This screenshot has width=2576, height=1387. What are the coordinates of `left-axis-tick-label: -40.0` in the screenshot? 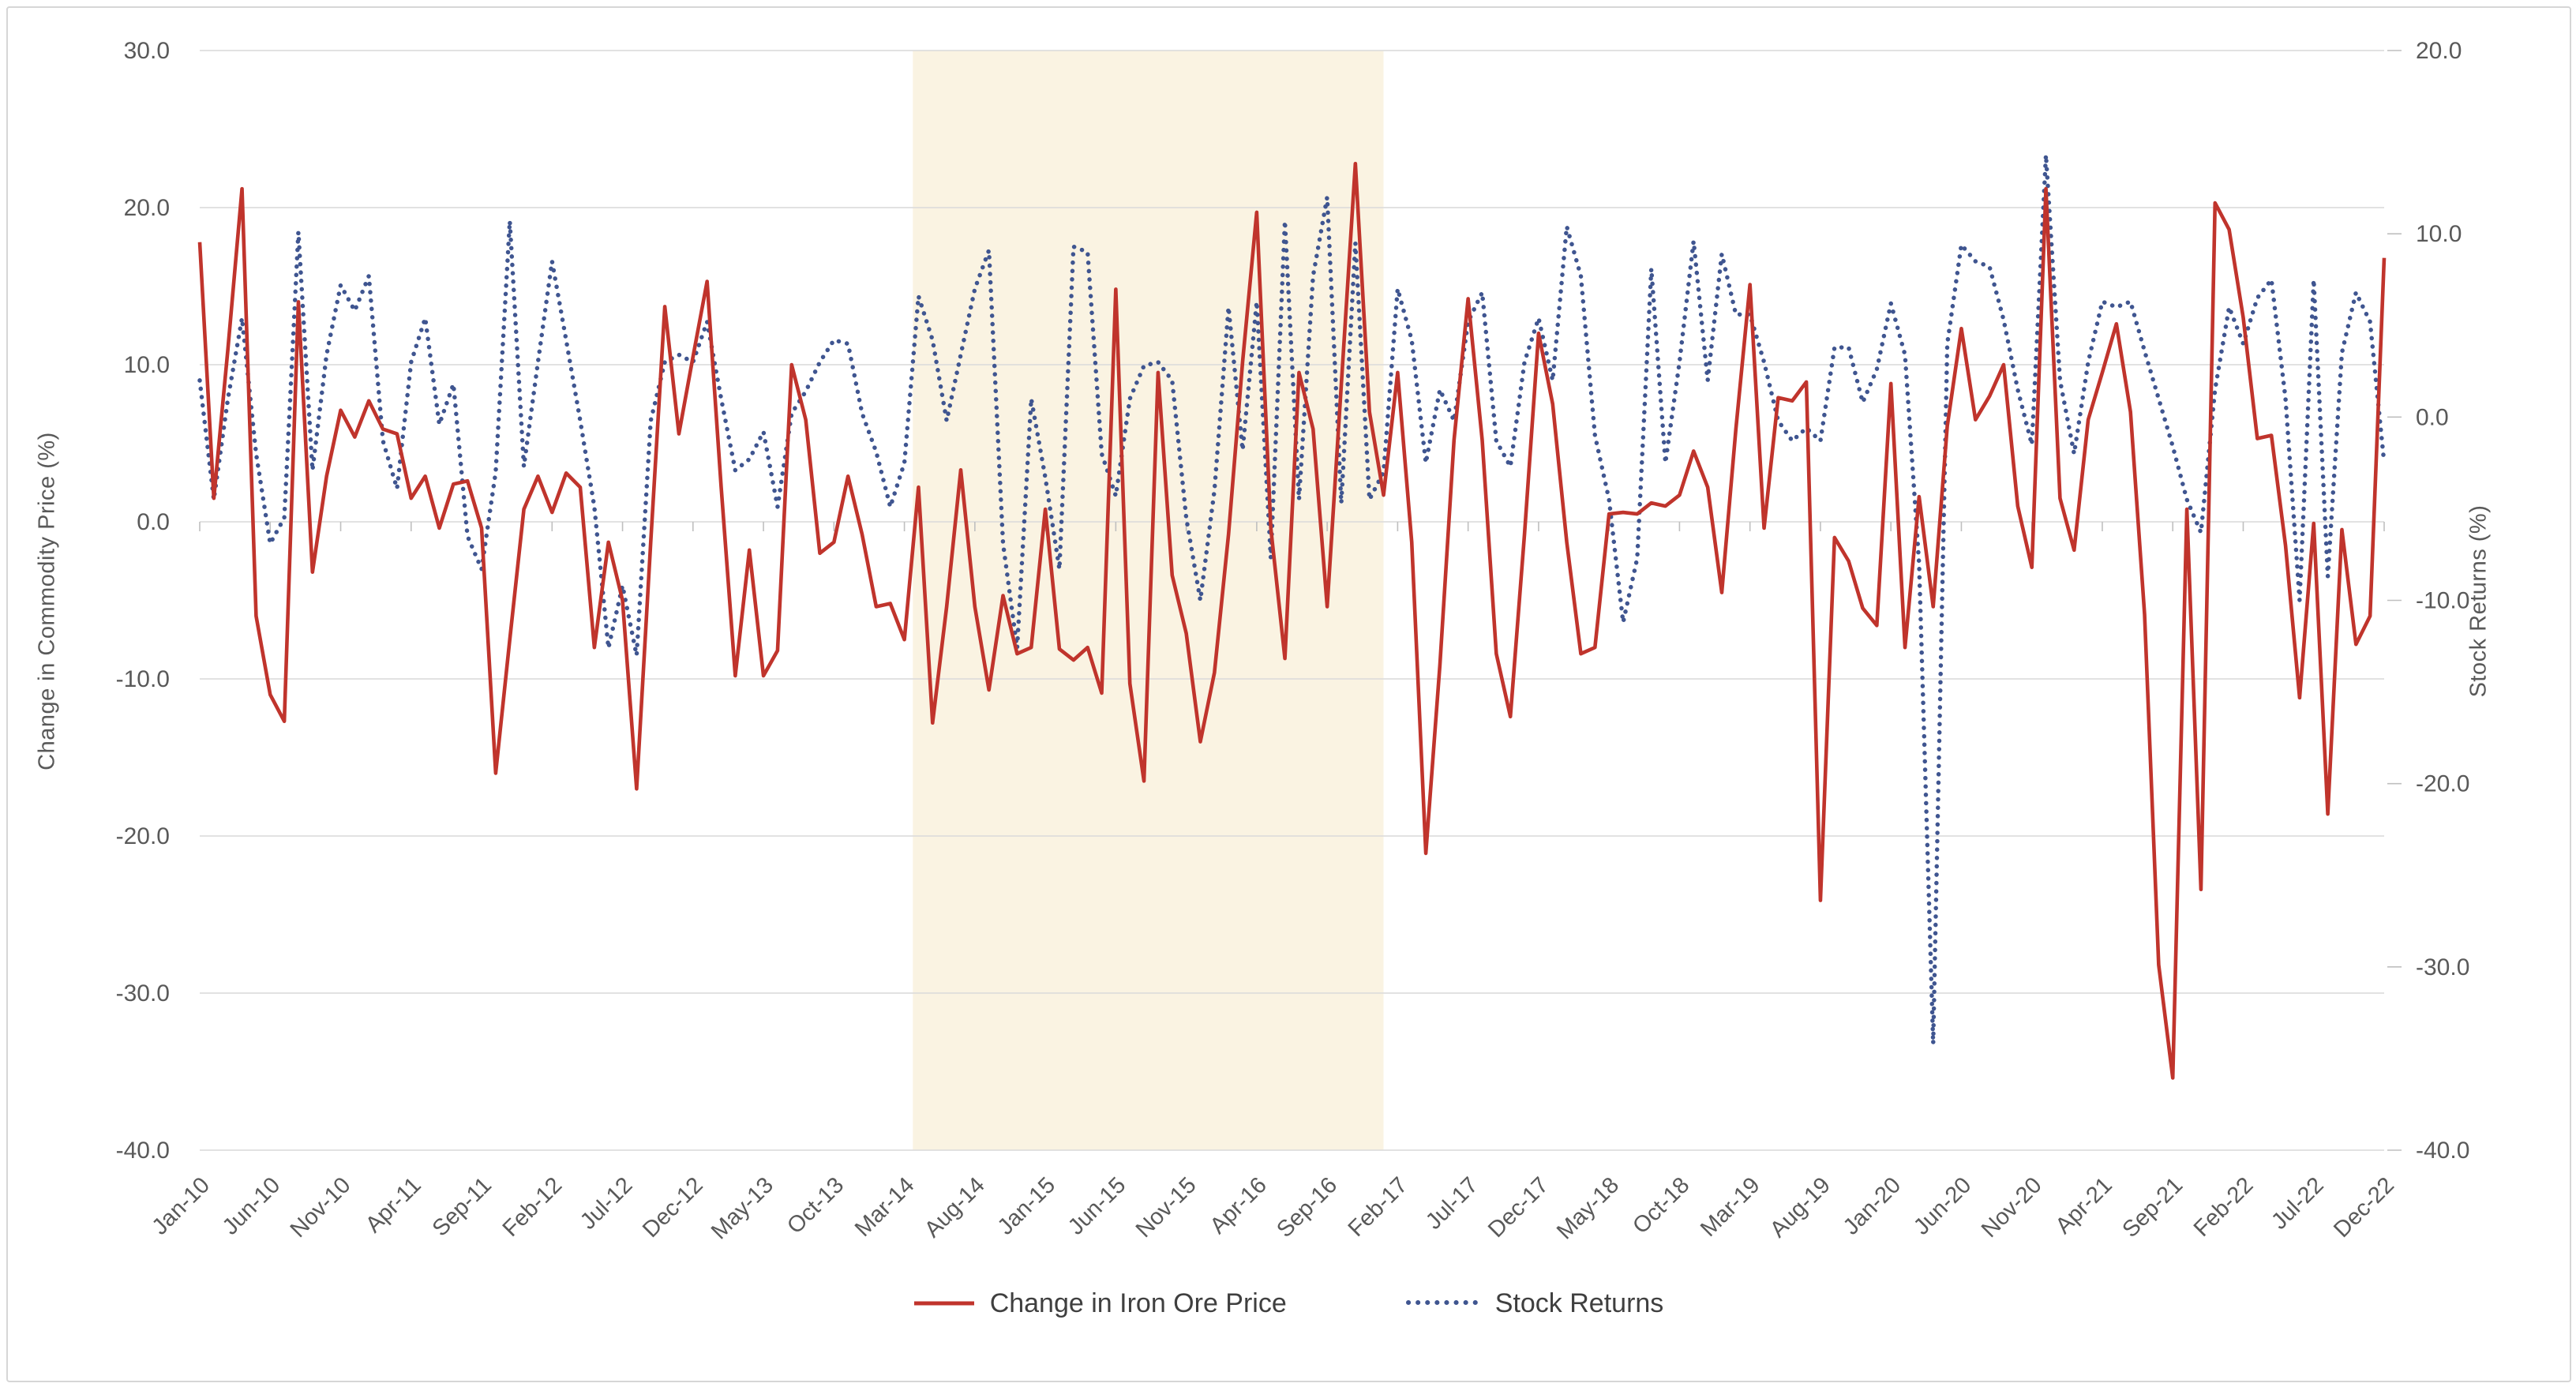 It's located at (143, 1151).